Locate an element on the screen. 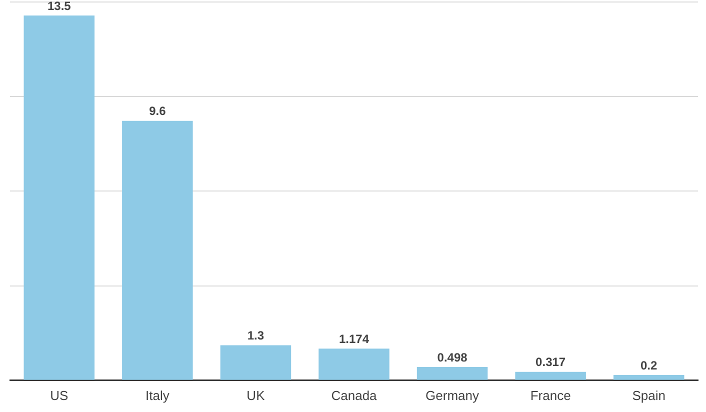  x-tick-label: US is located at coordinates (59, 395).